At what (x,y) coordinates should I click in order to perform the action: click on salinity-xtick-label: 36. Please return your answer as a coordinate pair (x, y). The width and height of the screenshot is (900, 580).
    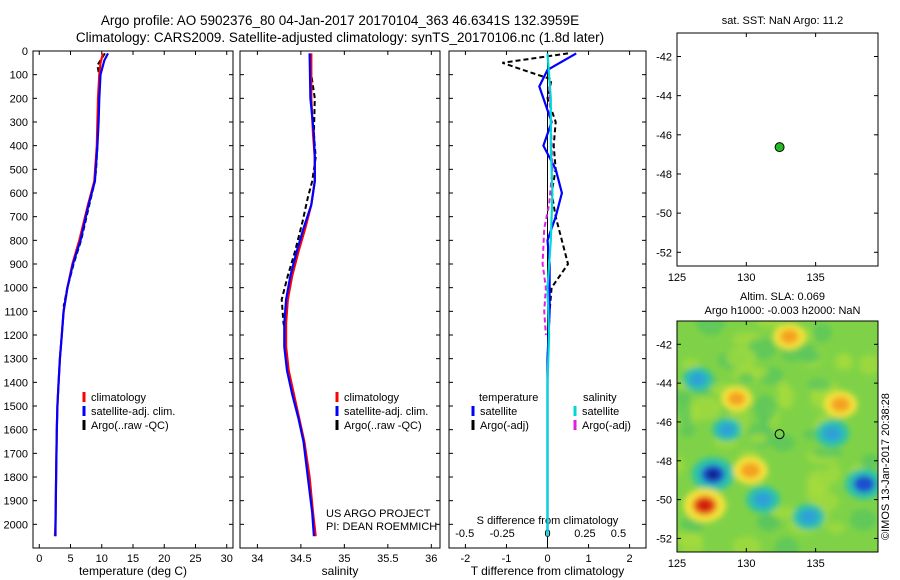
    Looking at the image, I should click on (431, 559).